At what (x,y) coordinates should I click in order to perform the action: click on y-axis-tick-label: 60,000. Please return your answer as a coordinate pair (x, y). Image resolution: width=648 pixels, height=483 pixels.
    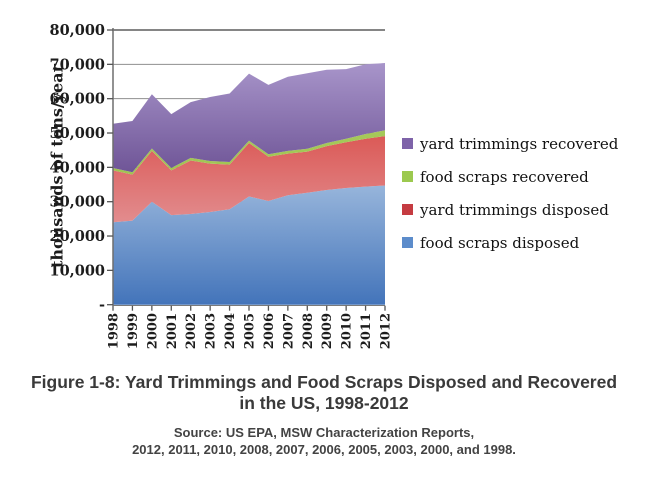
    Looking at the image, I should click on (78, 99).